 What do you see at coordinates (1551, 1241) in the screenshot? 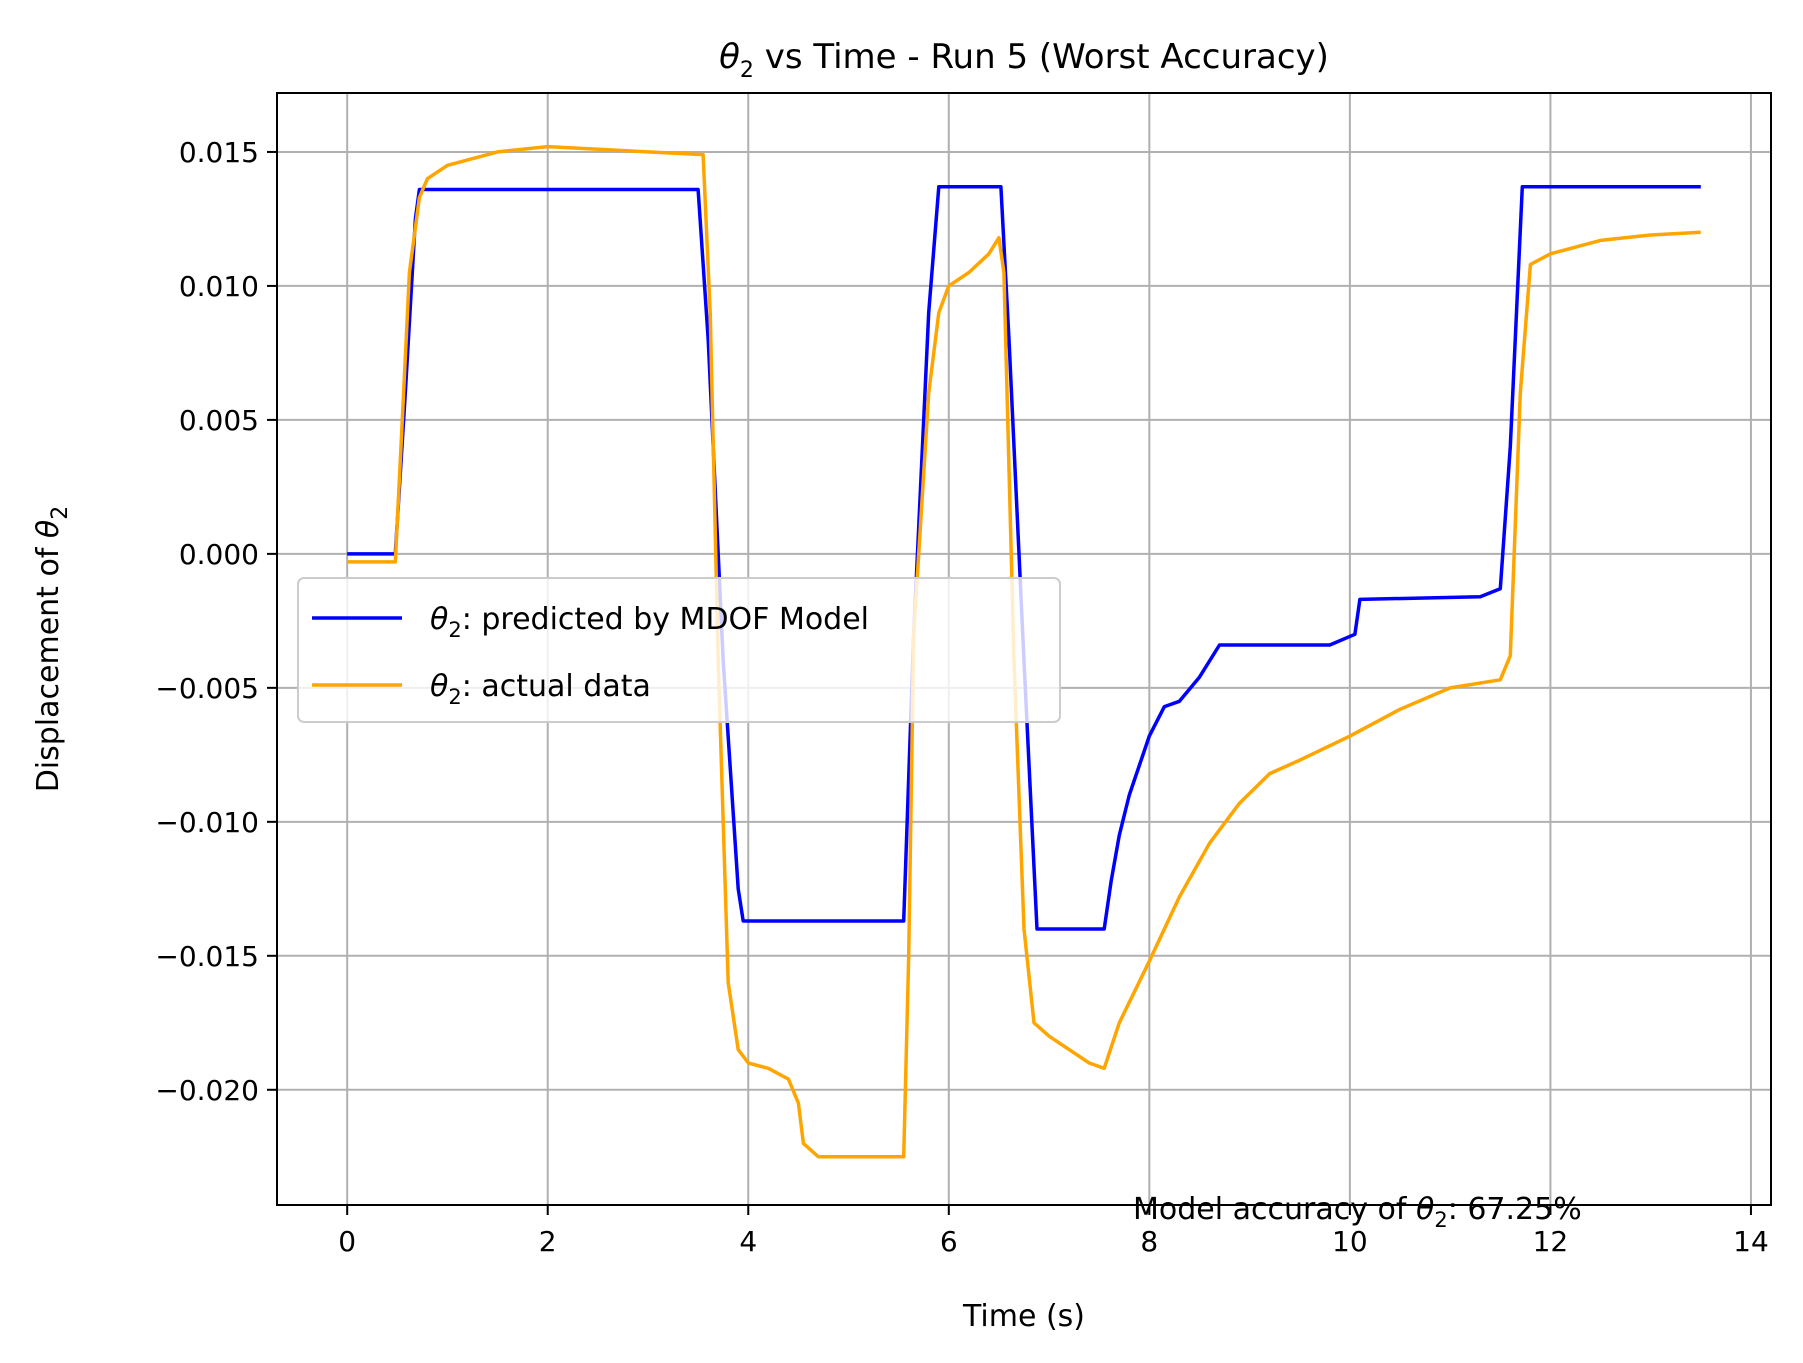
I see `x-tick-label: 12` at bounding box center [1551, 1241].